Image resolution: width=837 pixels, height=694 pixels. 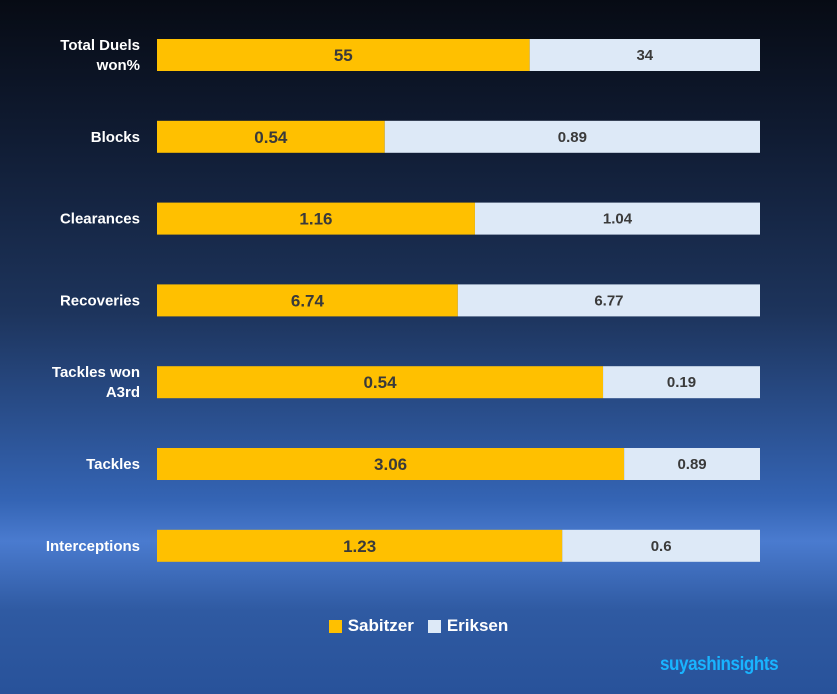 I want to click on bar-eriksen-tackles-won-a3rd, so click(x=681, y=382).